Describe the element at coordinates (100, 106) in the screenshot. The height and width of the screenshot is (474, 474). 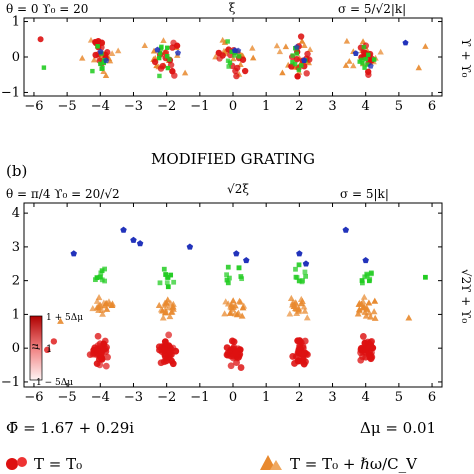
I see `x-tick-label: −4` at that location.